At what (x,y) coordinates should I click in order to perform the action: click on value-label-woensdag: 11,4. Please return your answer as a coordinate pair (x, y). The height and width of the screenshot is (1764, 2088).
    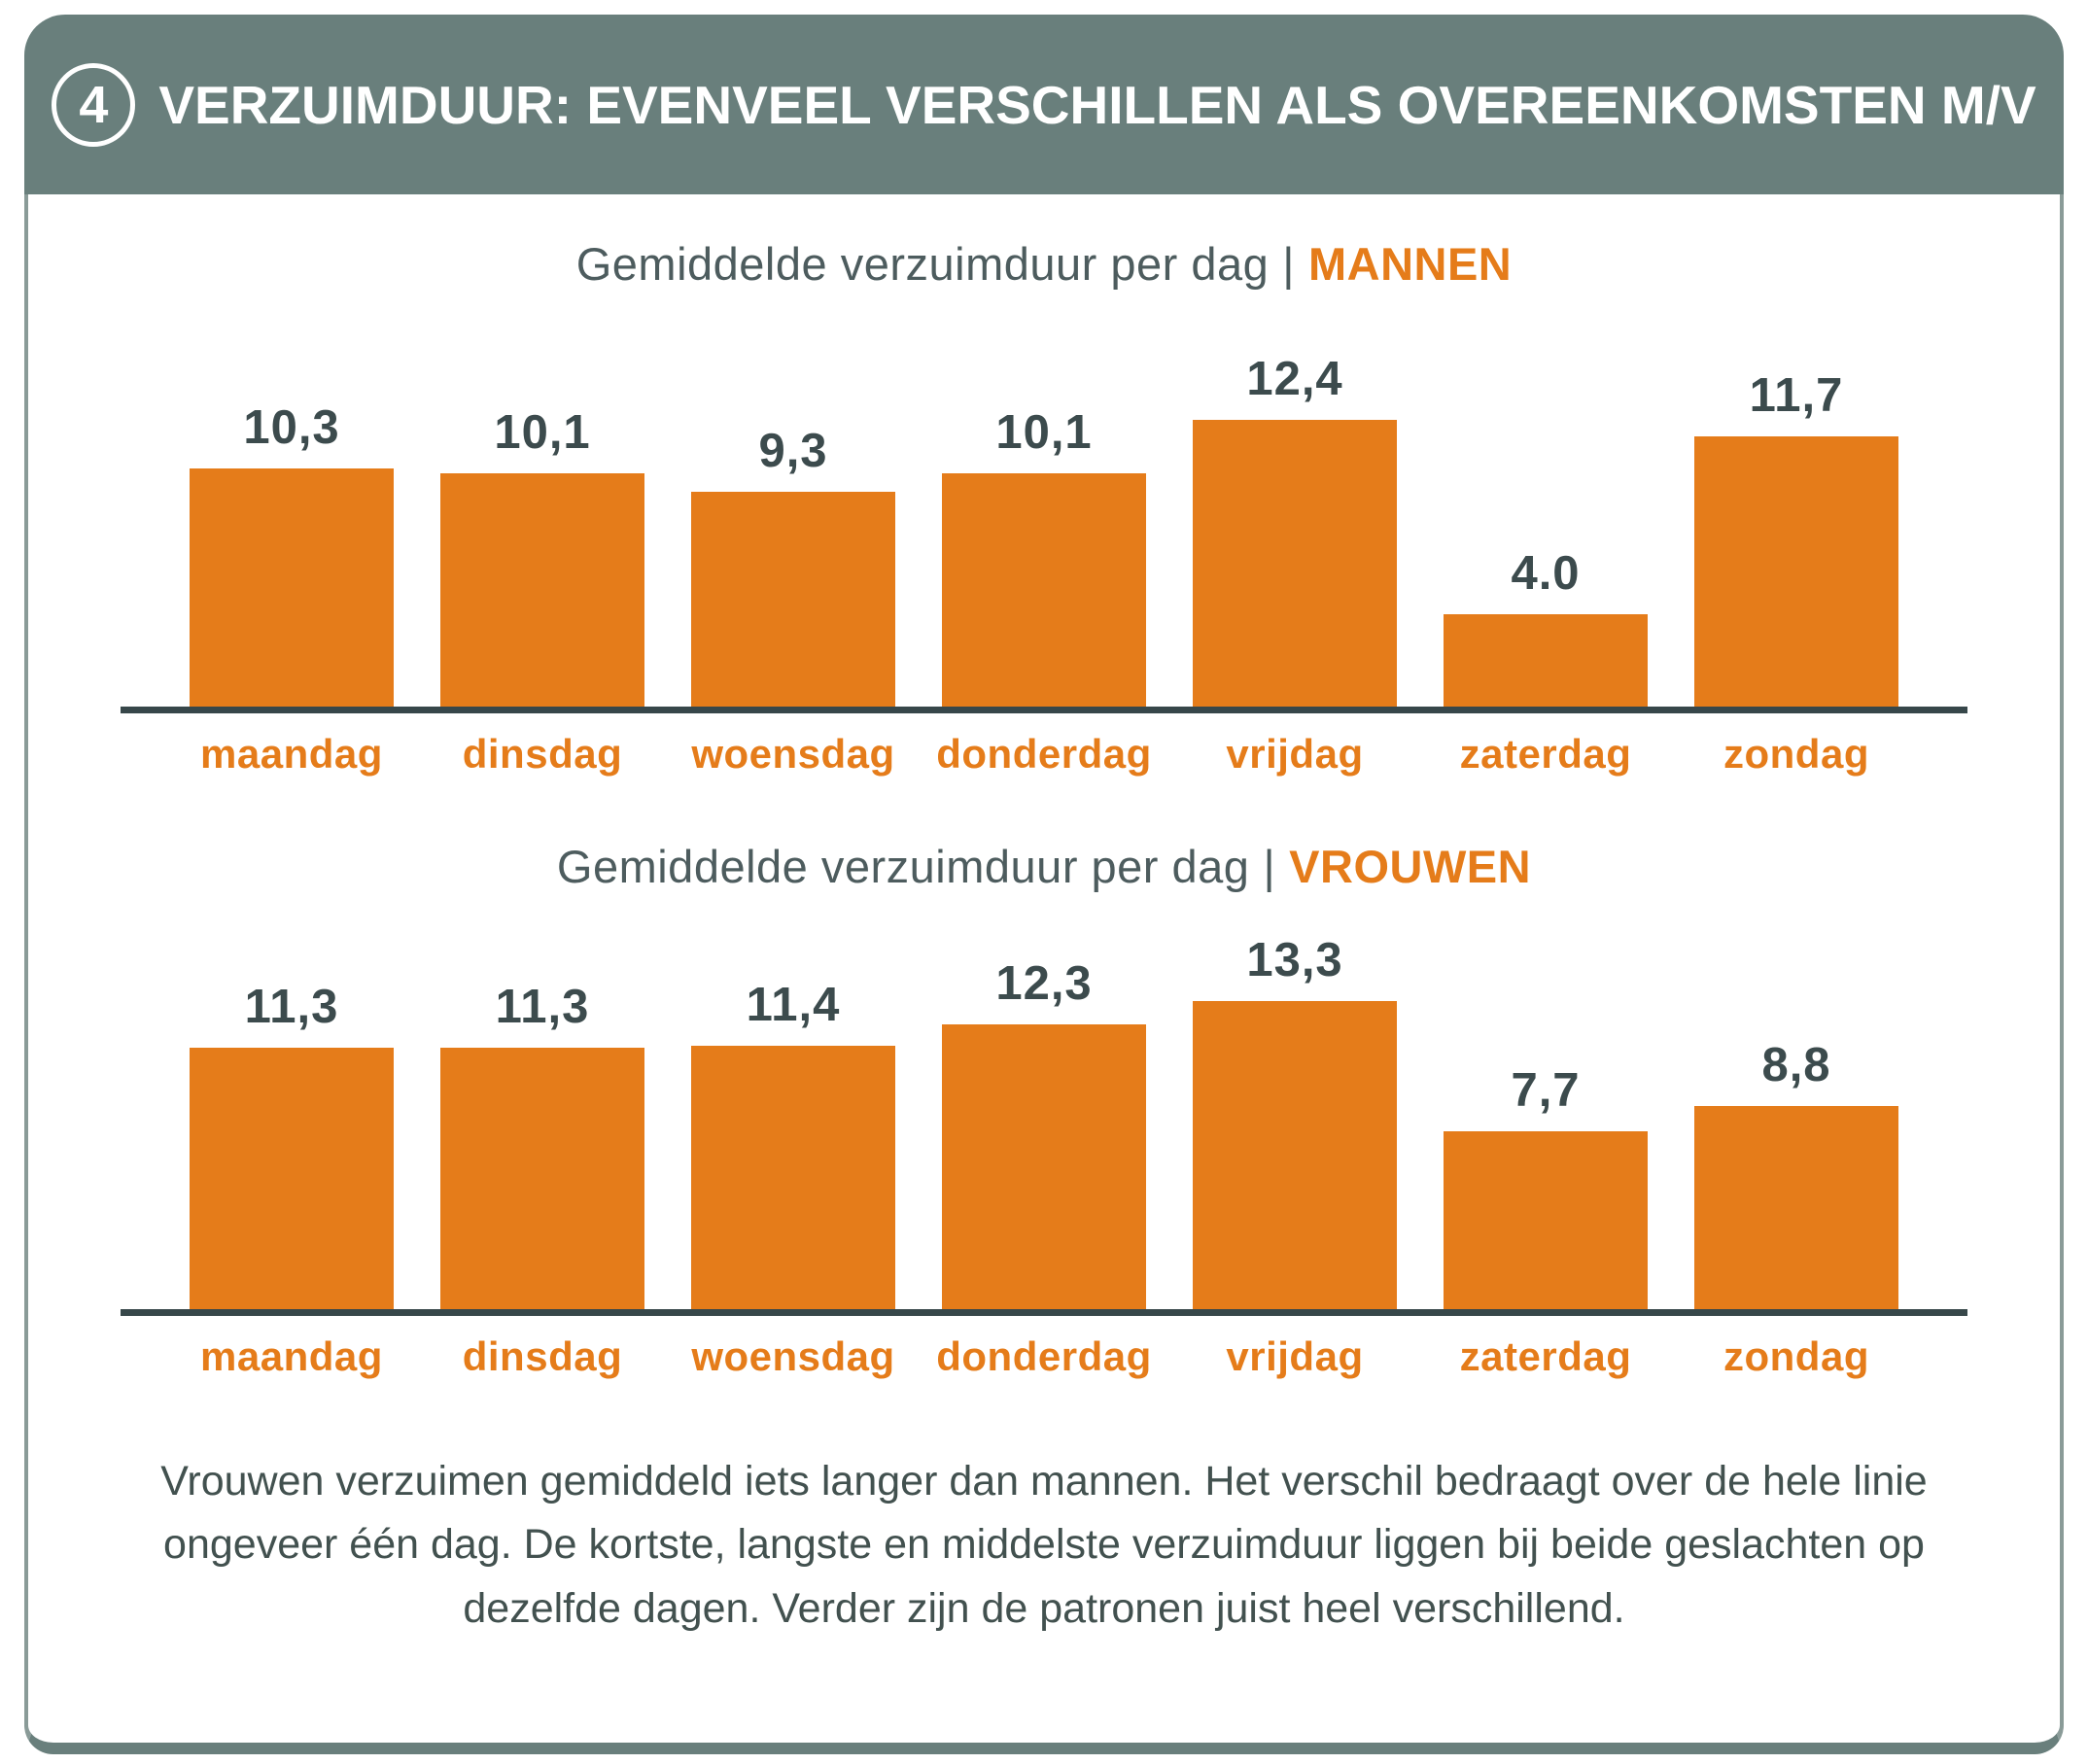
    Looking at the image, I should click on (793, 1005).